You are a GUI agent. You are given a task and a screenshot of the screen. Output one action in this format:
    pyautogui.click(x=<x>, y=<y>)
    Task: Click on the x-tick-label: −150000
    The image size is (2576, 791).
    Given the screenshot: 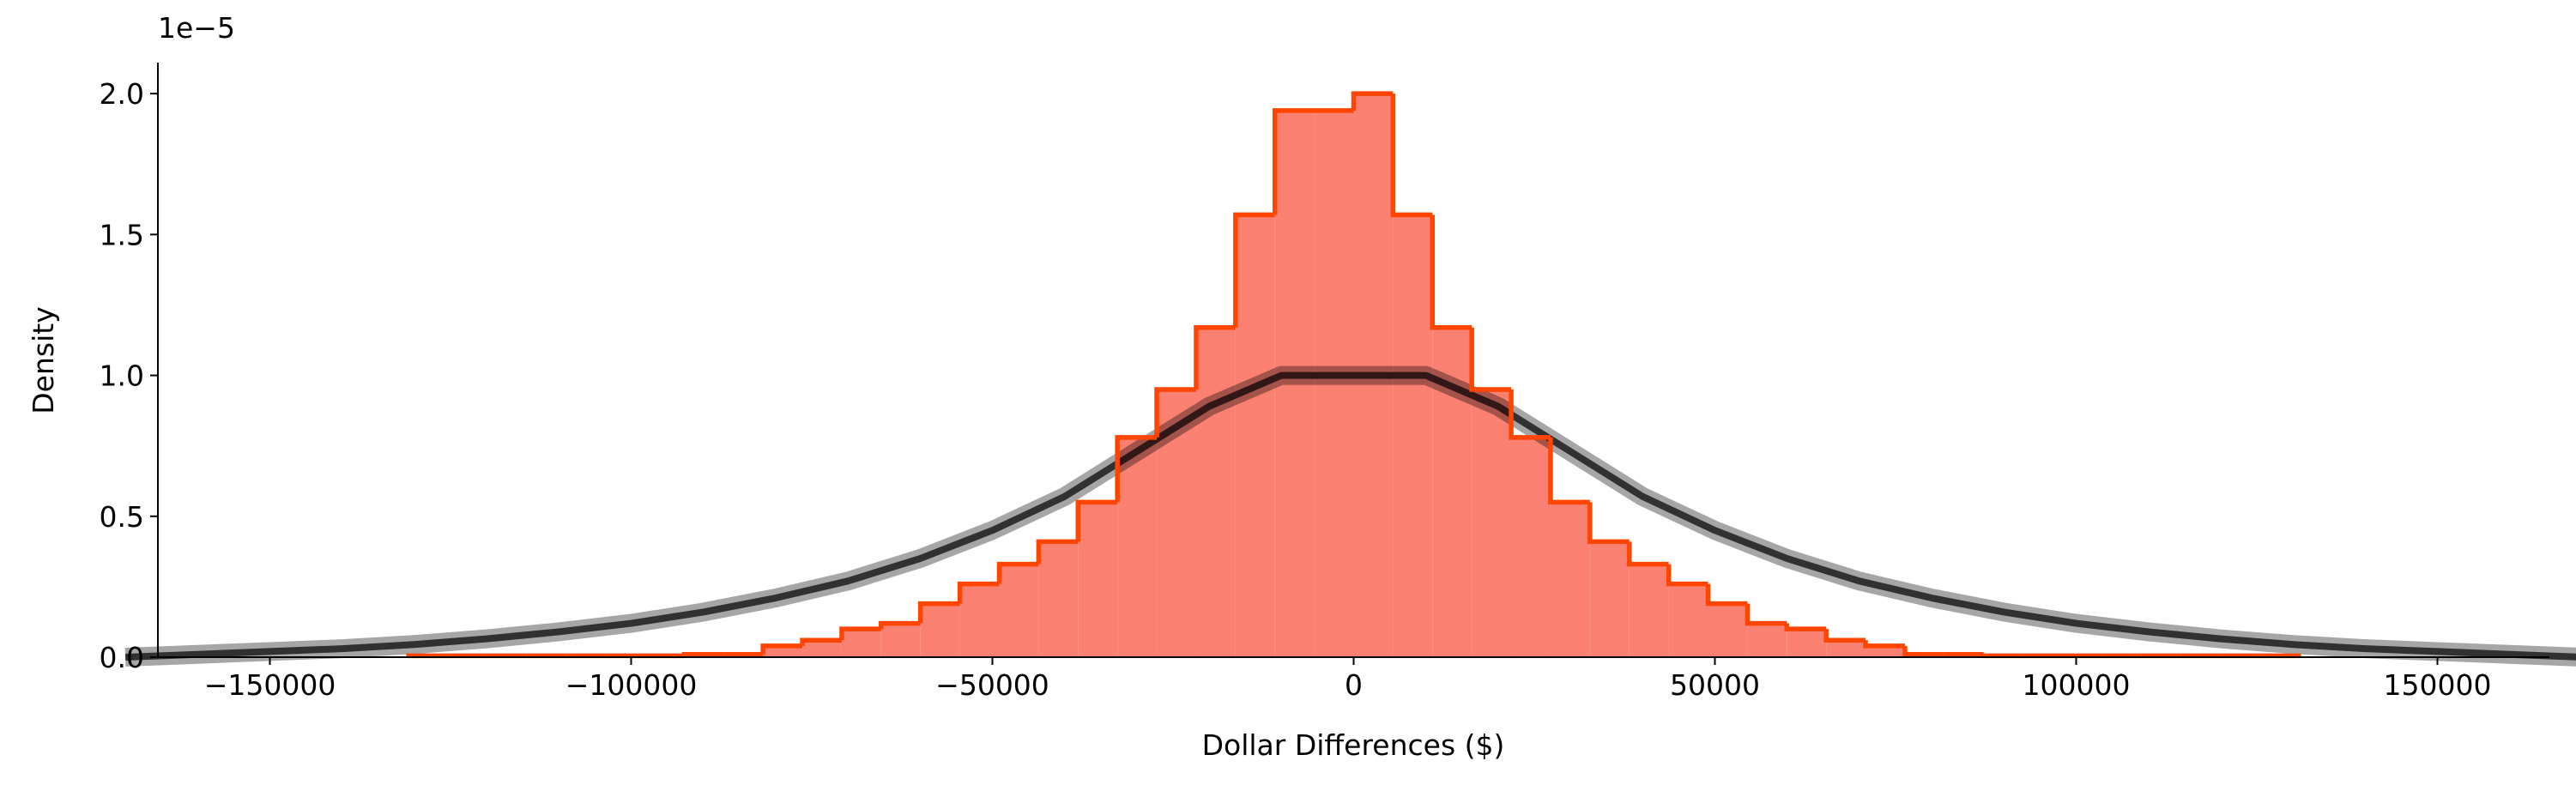 What is the action you would take?
    pyautogui.click(x=270, y=685)
    